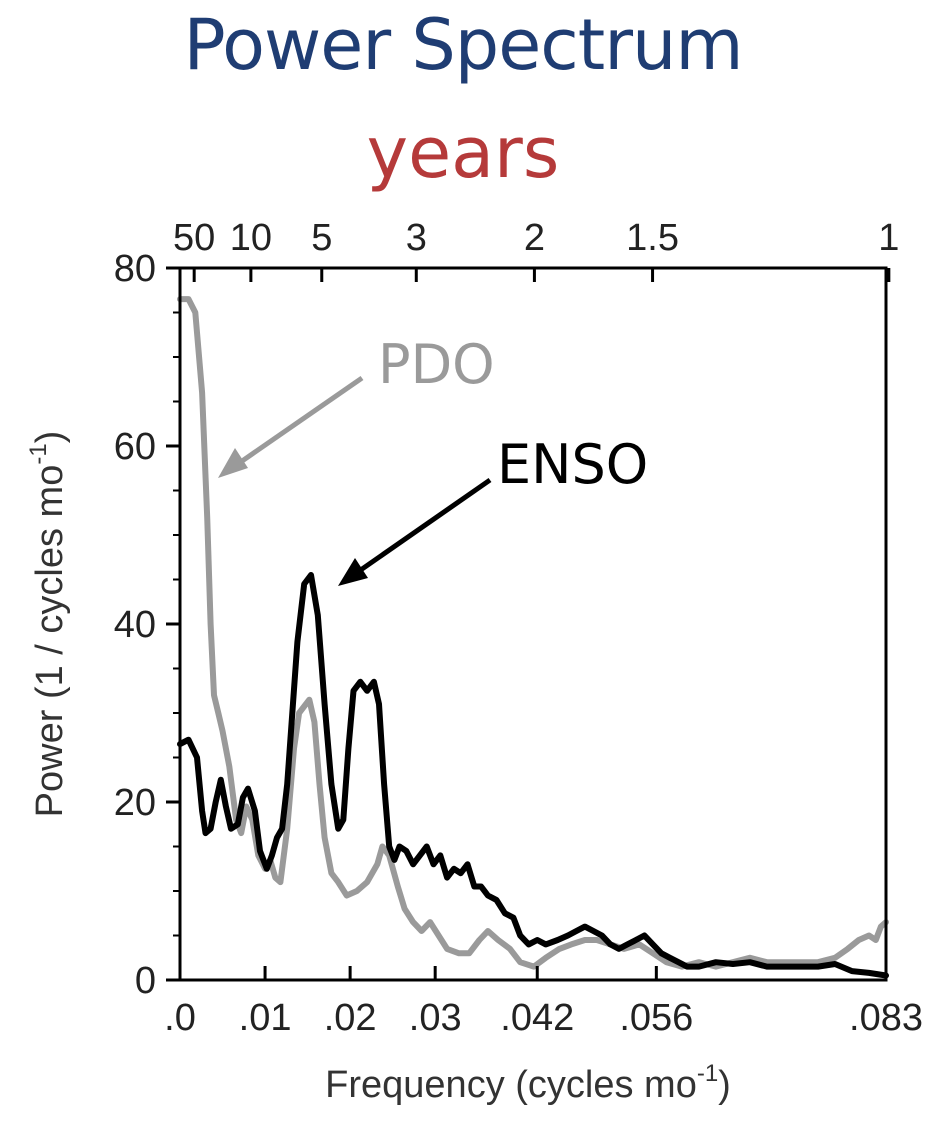 The image size is (926, 1123). I want to click on pdo-arrow-line, so click(297, 423).